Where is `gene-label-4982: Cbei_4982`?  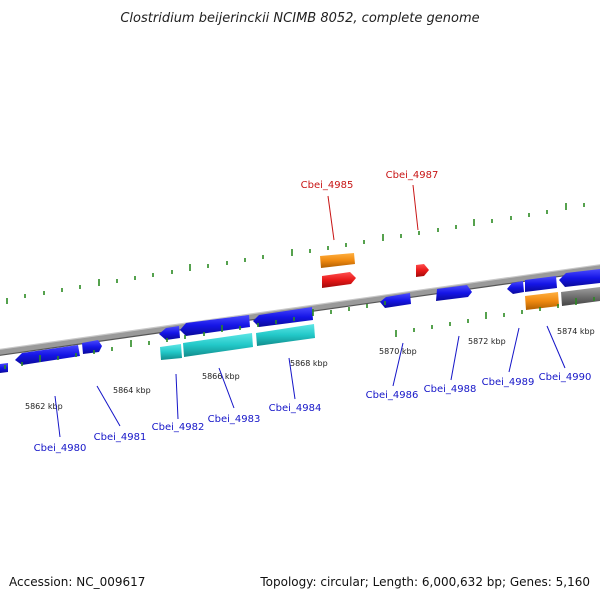 gene-label-4982: Cbei_4982 is located at coordinates (178, 427).